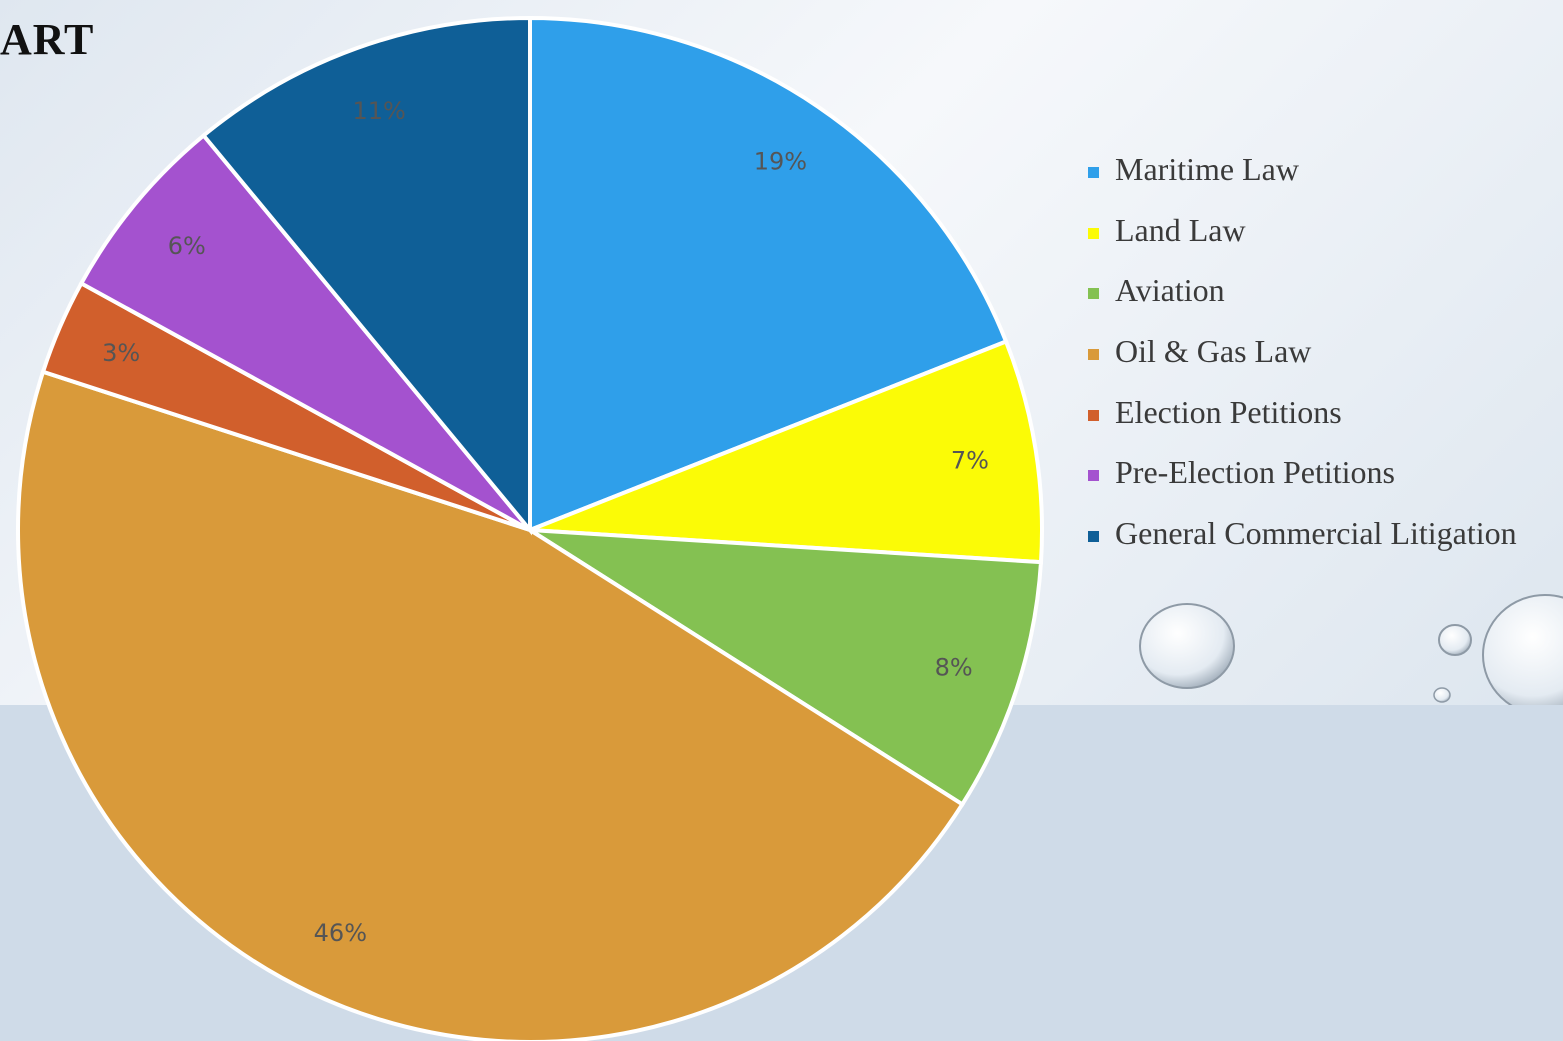  I want to click on legend-label: General Commercial Litigation, so click(1316, 533).